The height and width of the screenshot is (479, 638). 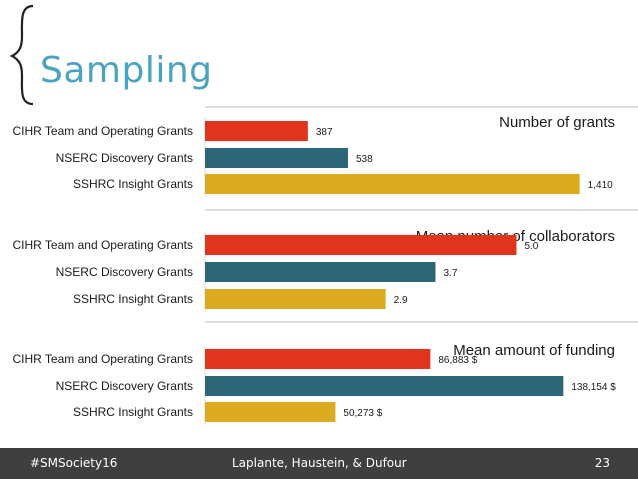 I want to click on chart-1-title: Number of grants, so click(x=557, y=122).